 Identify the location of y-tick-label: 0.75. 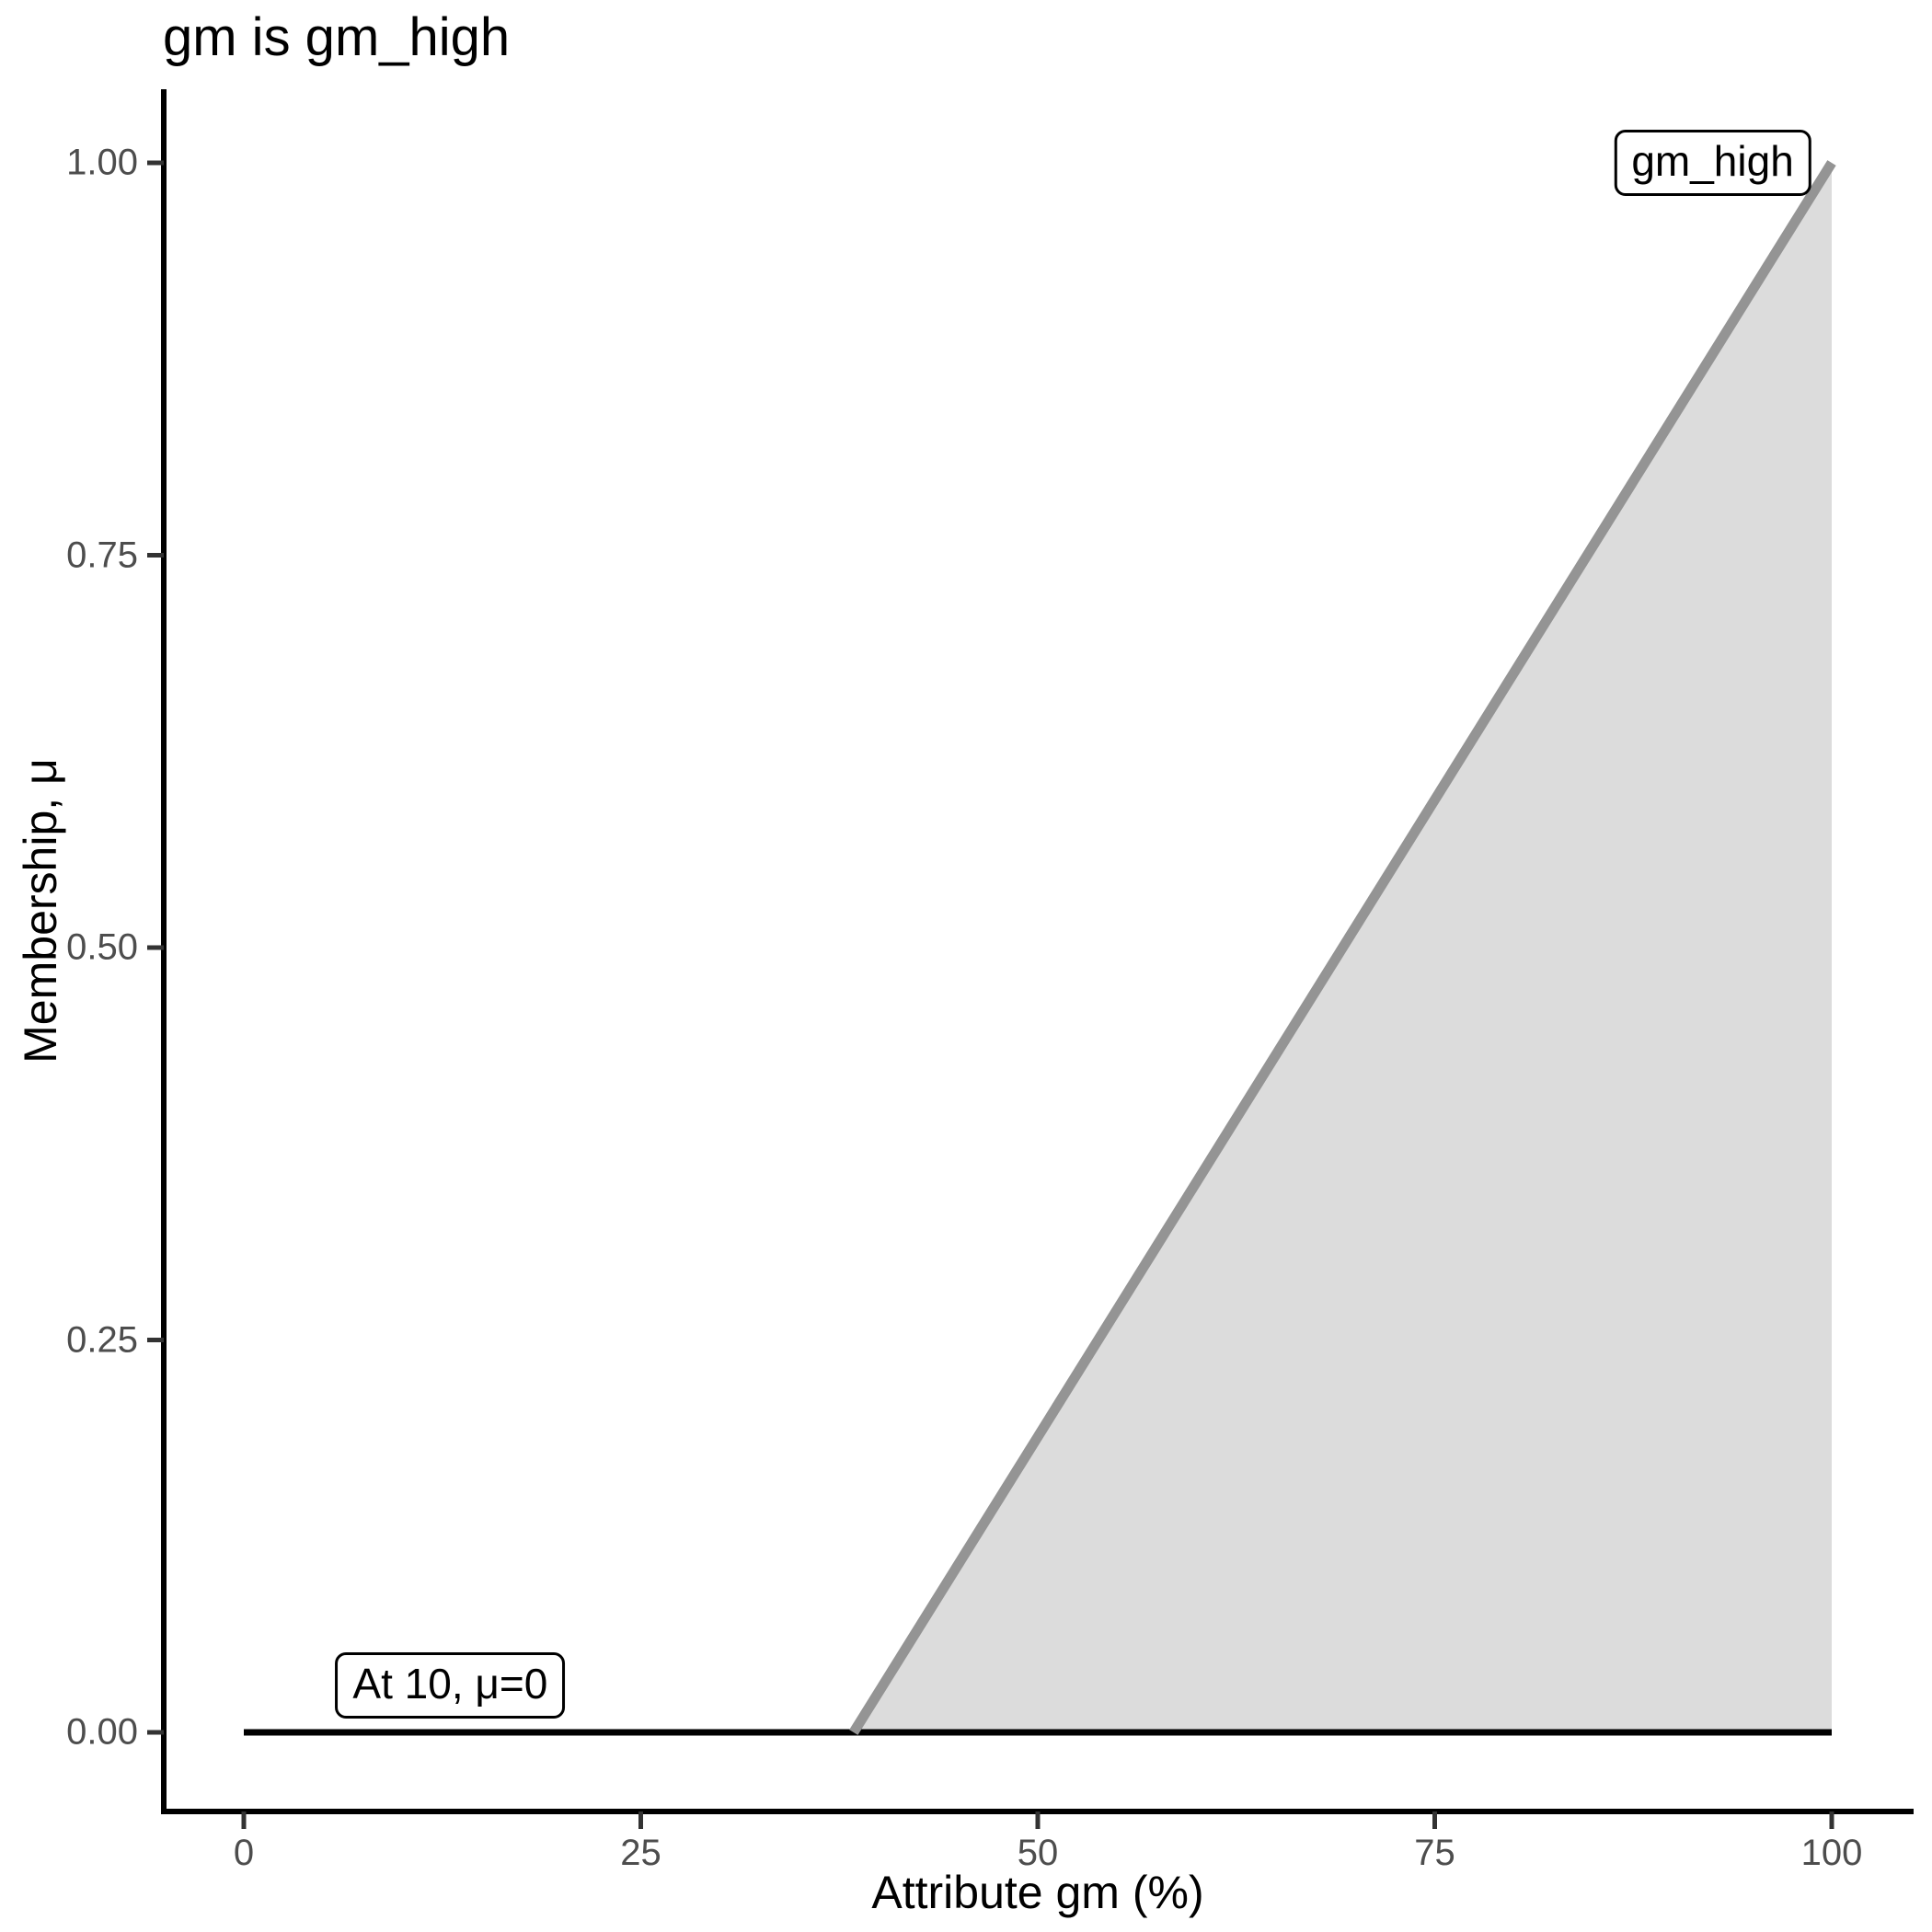
(102, 555).